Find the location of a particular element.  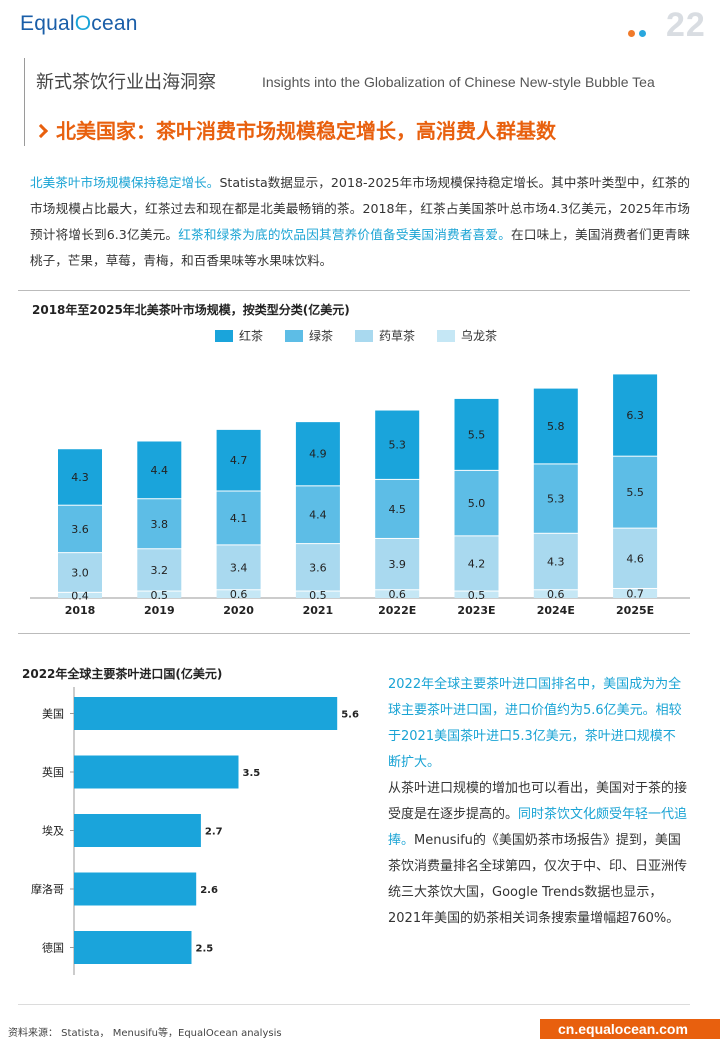

data-label: 6.3 is located at coordinates (635, 415).